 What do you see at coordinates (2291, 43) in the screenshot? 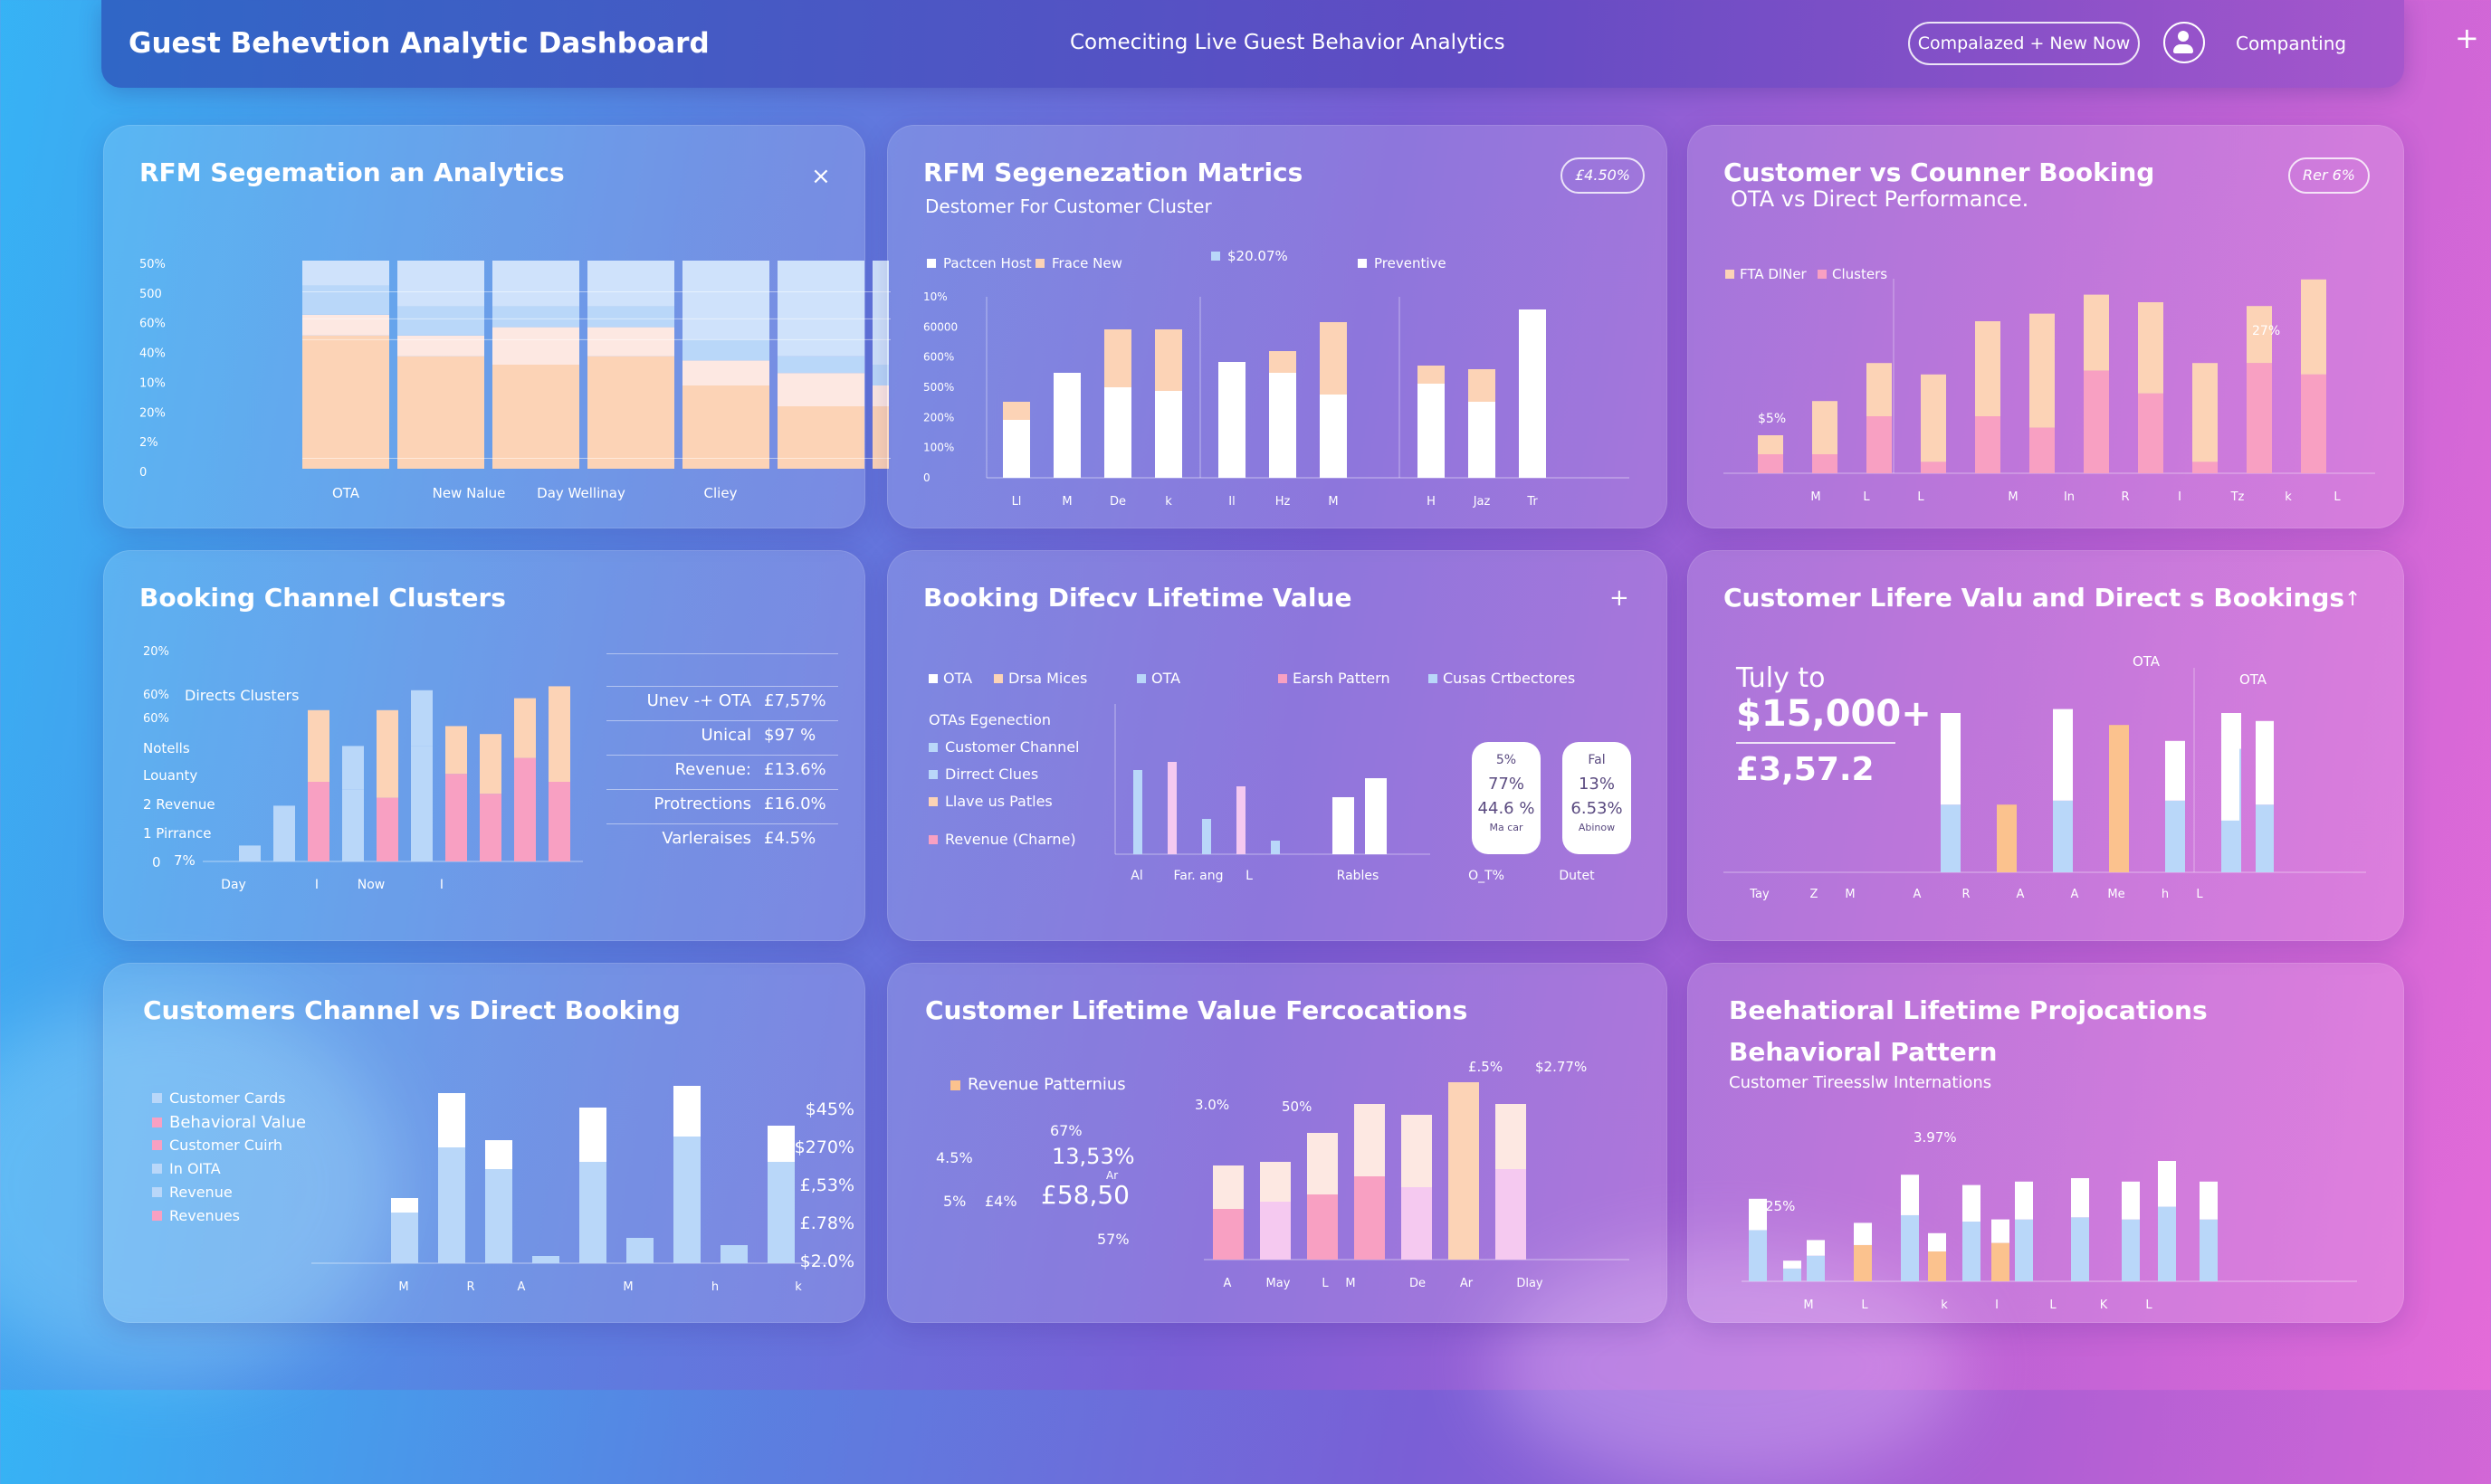
I see `user-name: Companting` at bounding box center [2291, 43].